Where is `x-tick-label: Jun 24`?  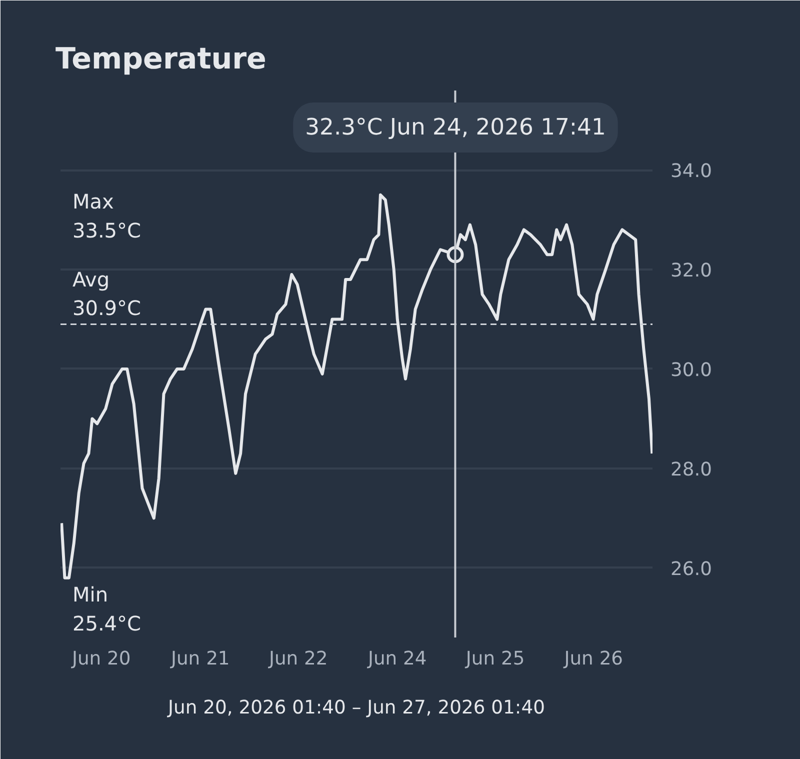 x-tick-label: Jun 24 is located at coordinates (396, 659).